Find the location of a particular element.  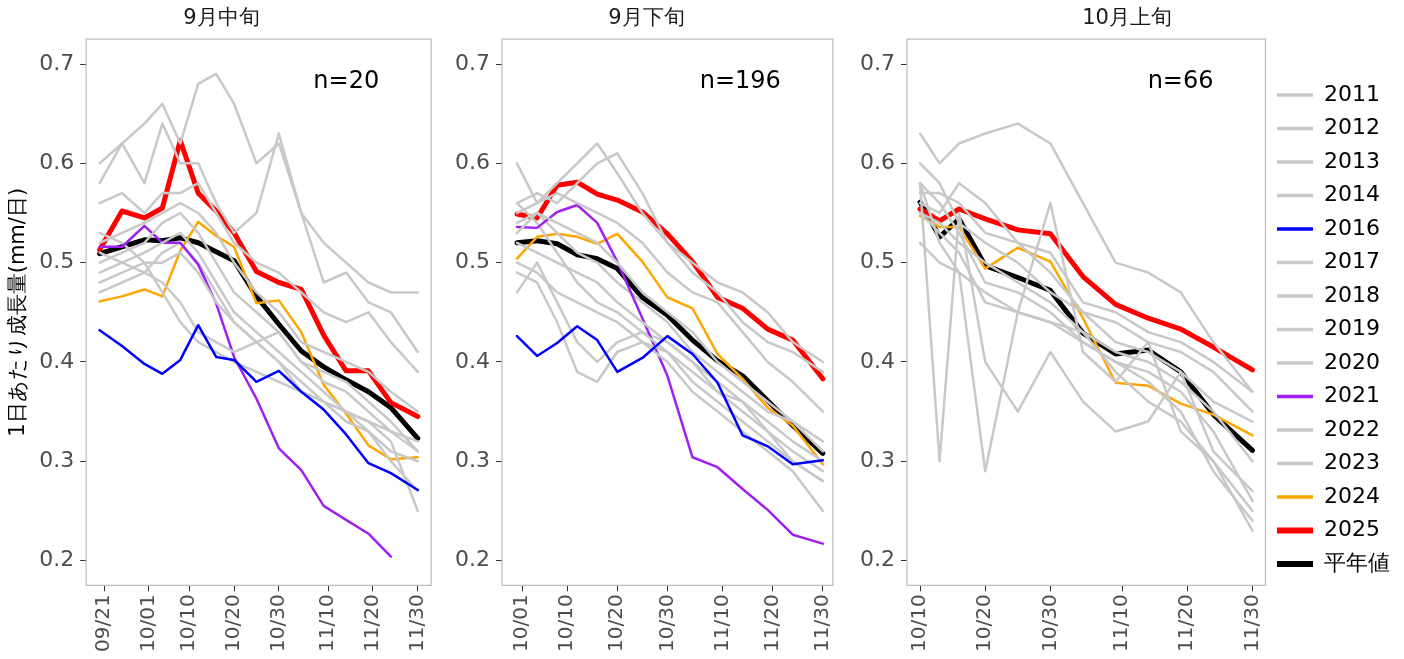

legend-label: 2014 is located at coordinates (1352, 194).